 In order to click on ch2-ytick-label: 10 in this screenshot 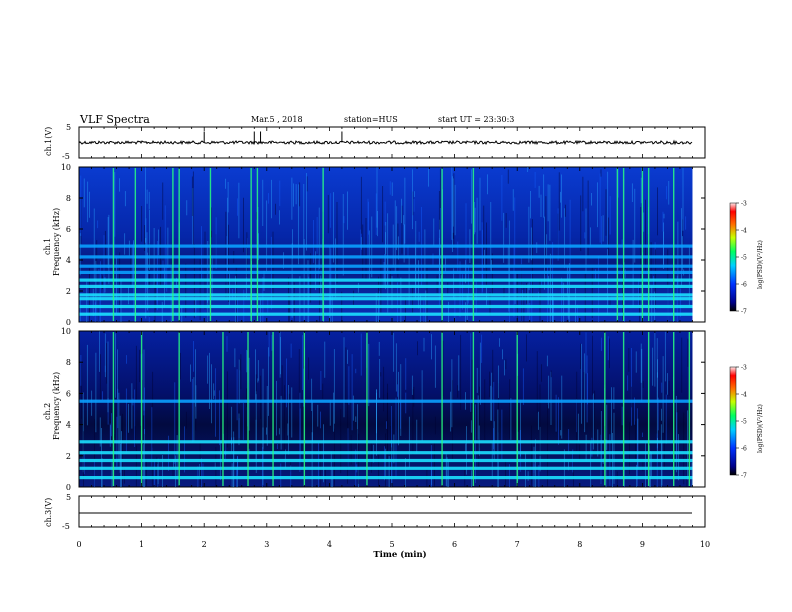, I will do `click(66, 331)`.